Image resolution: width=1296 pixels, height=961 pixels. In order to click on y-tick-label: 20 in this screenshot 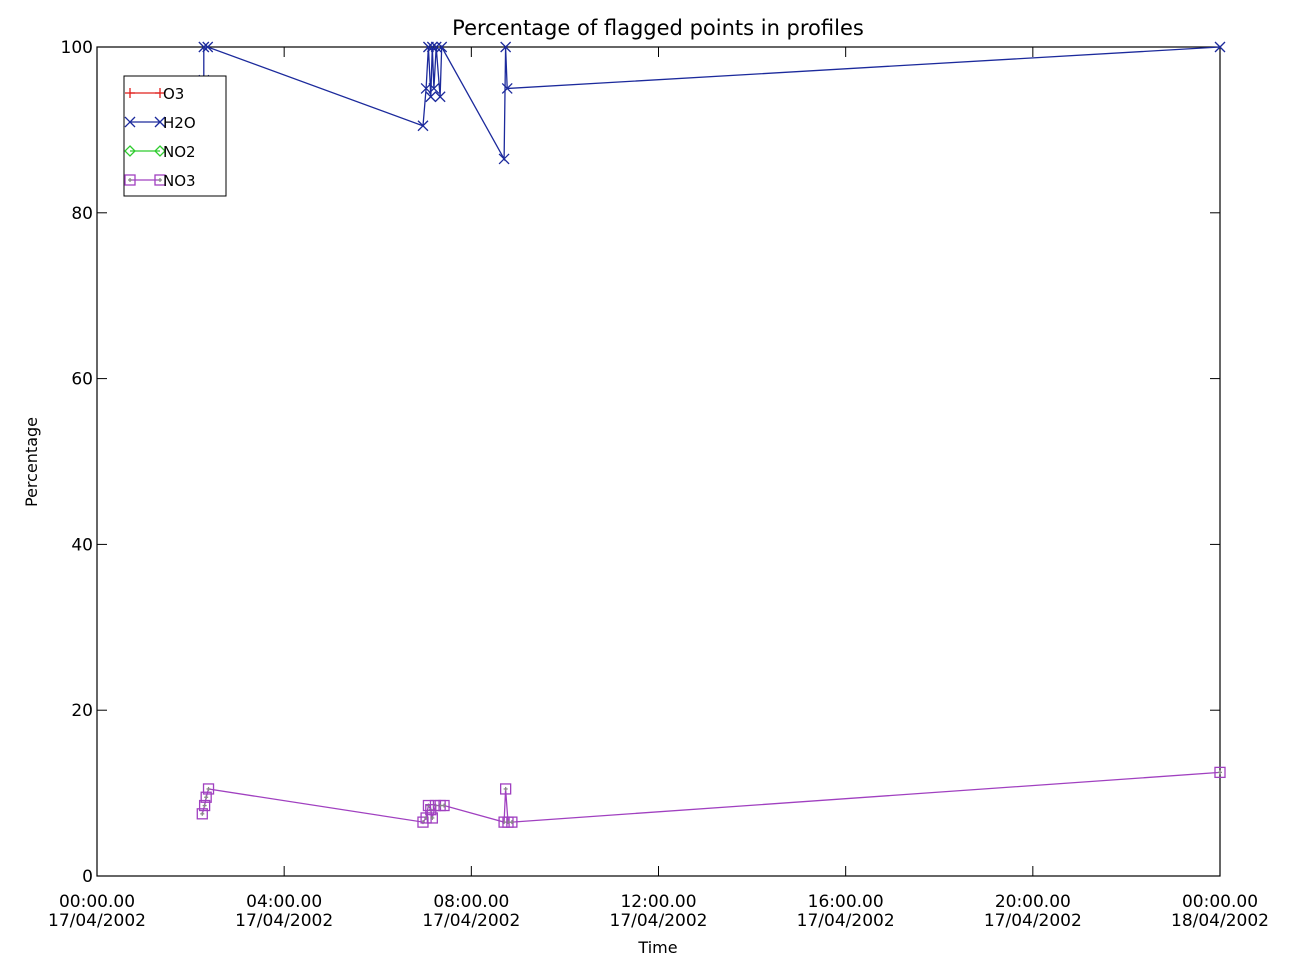, I will do `click(82, 711)`.